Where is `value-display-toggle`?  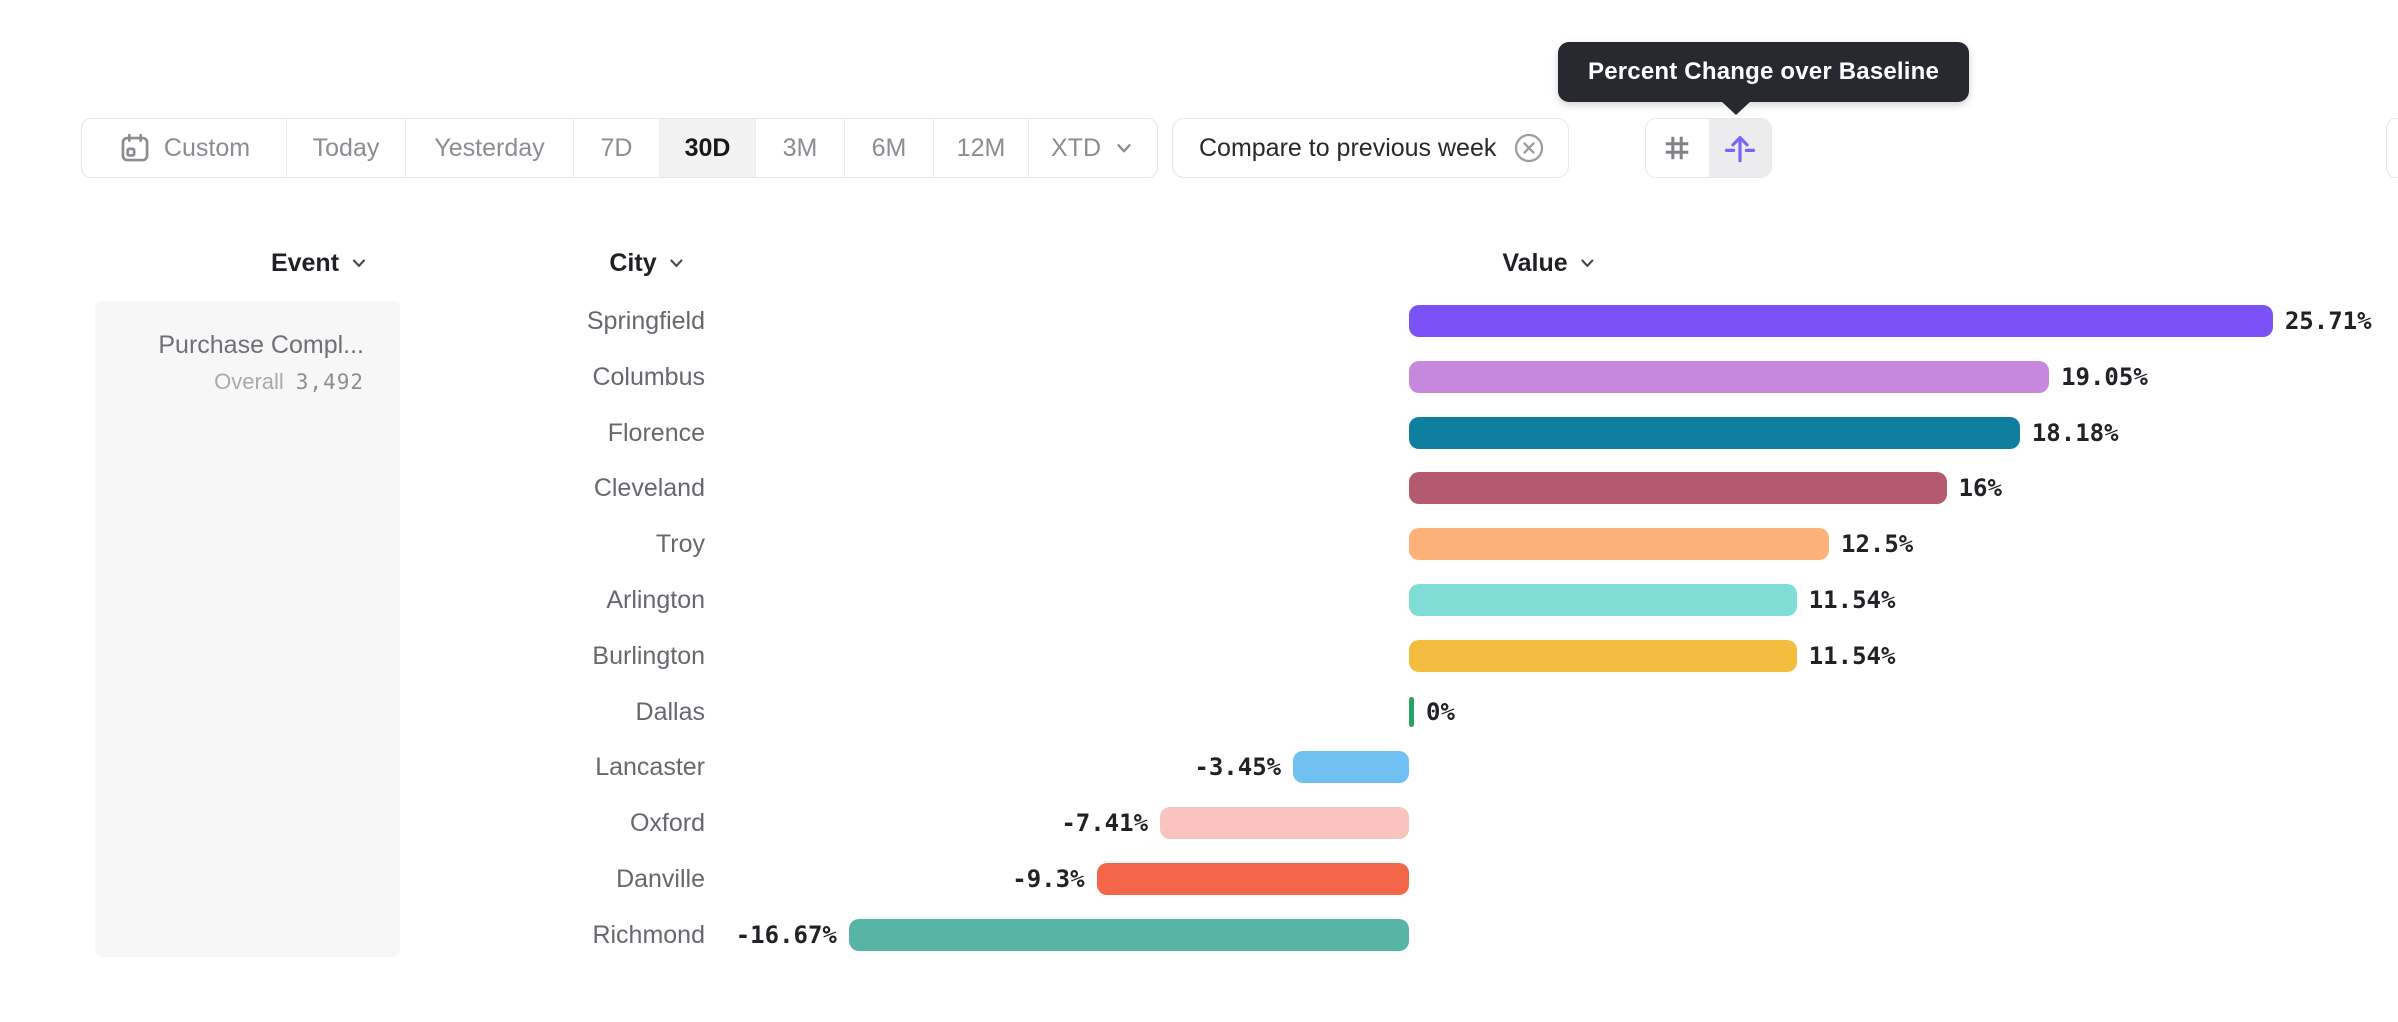
value-display-toggle is located at coordinates (1708, 148).